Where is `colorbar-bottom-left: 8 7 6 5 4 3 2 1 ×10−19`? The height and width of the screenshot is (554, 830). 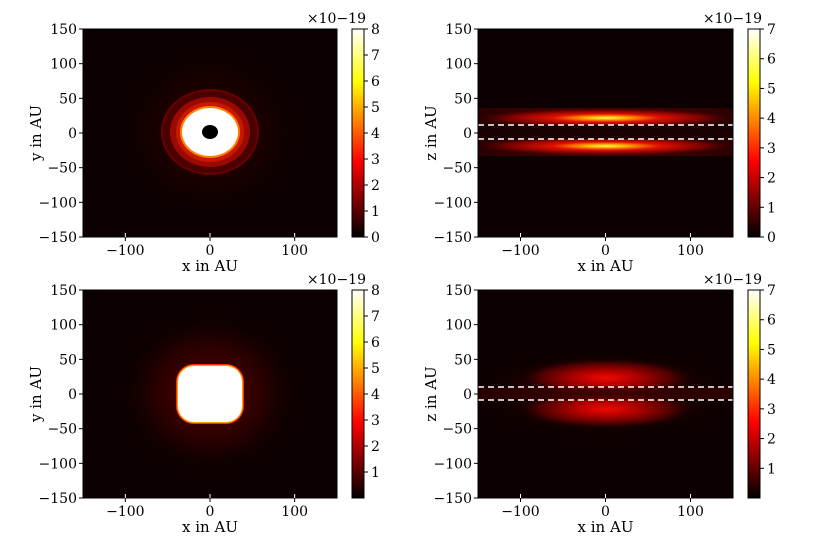
colorbar-bottom-left: 8 7 6 5 4 3 2 1 ×10−19 is located at coordinates (343, 385).